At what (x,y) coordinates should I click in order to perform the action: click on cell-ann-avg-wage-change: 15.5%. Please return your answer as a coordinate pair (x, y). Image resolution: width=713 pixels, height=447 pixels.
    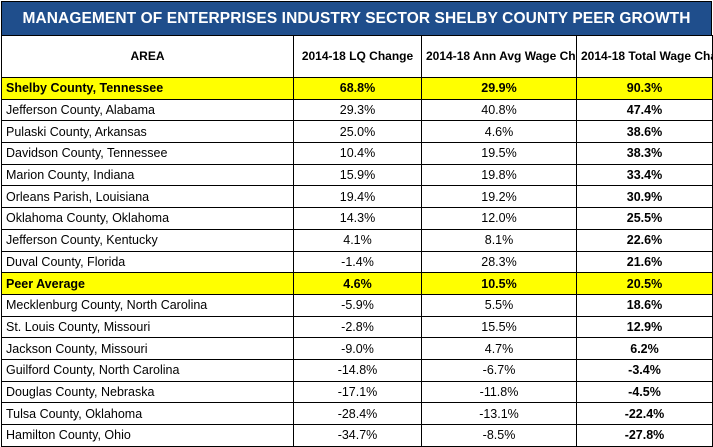
    Looking at the image, I should click on (499, 327).